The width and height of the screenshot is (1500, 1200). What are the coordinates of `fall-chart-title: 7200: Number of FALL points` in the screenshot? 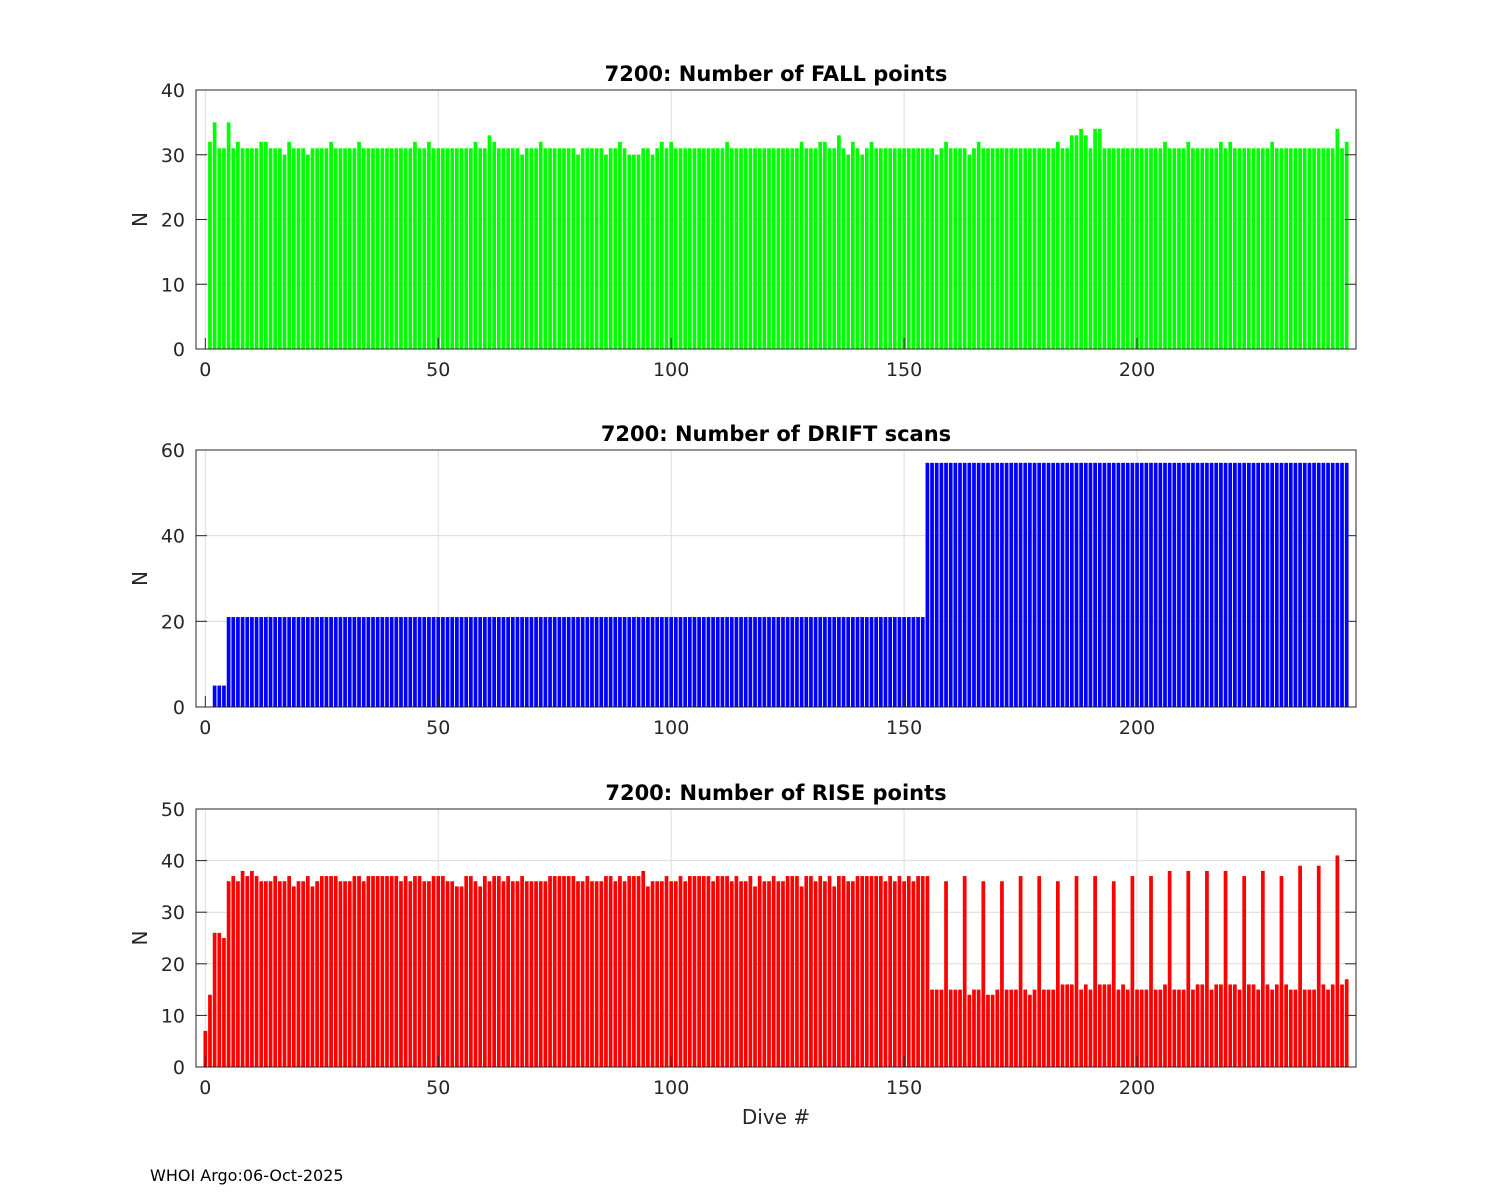 It's located at (776, 74).